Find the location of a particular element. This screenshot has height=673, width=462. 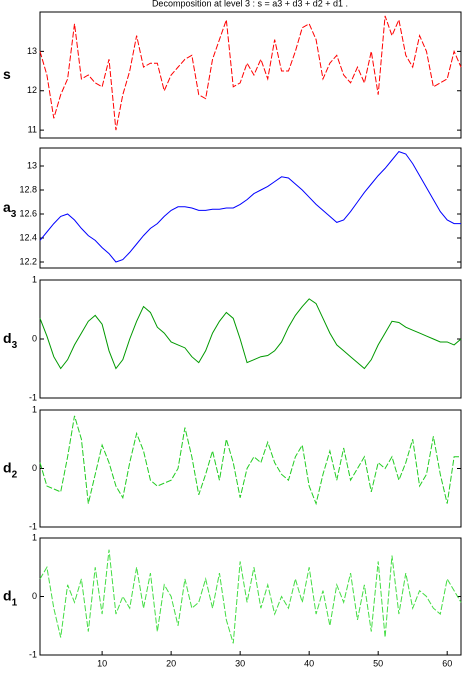

y-tick-label: 12.2 is located at coordinates (28, 261).